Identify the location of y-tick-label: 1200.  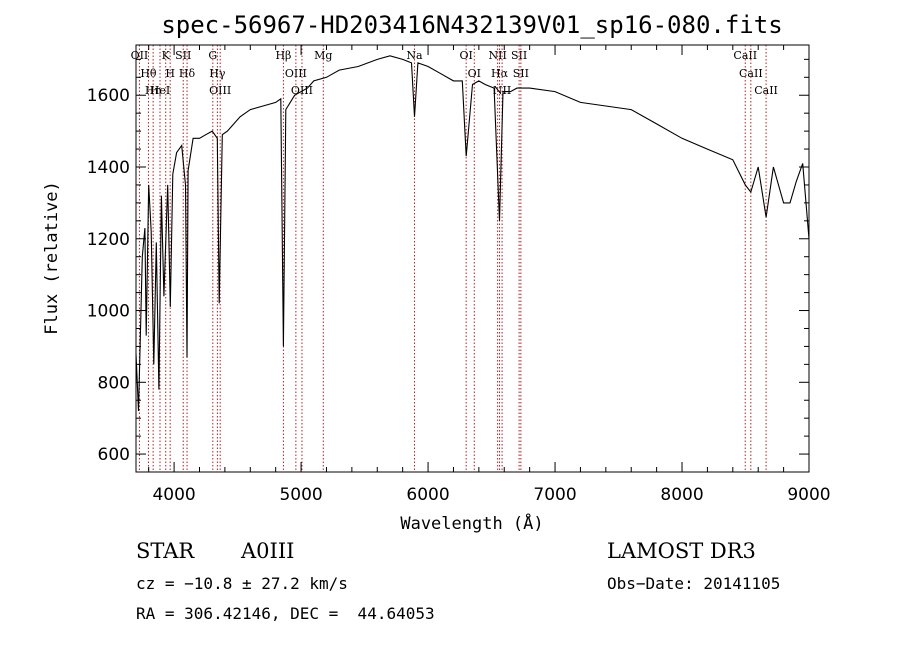
(108, 240).